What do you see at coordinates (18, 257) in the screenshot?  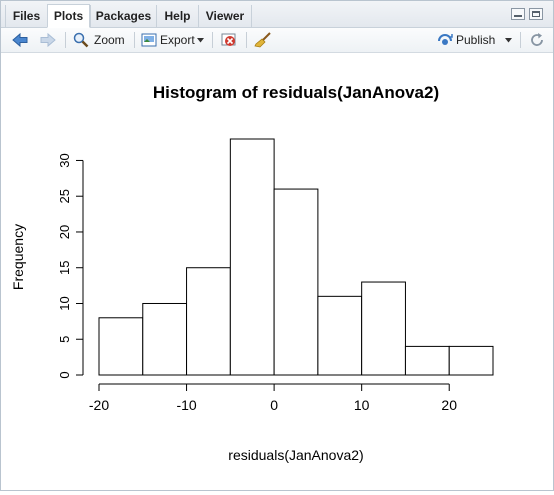 I see `y-axis-label: Frequency` at bounding box center [18, 257].